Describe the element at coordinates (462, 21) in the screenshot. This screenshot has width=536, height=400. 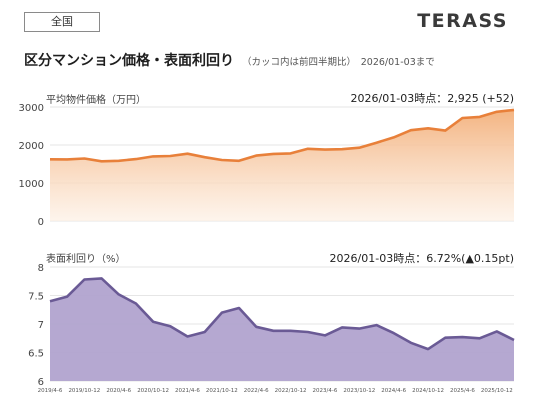
I see `brand-logo: TERASS` at that location.